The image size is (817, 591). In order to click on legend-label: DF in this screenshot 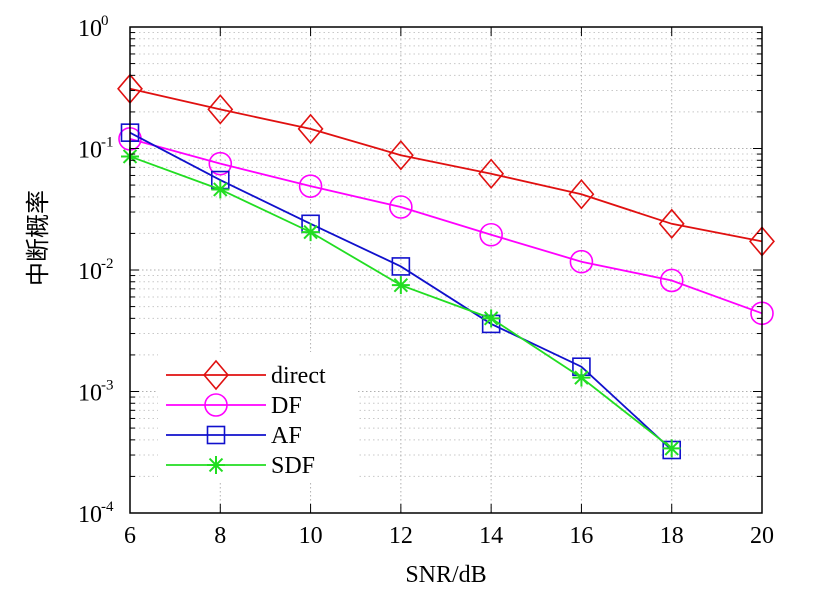, I will do `click(286, 406)`.